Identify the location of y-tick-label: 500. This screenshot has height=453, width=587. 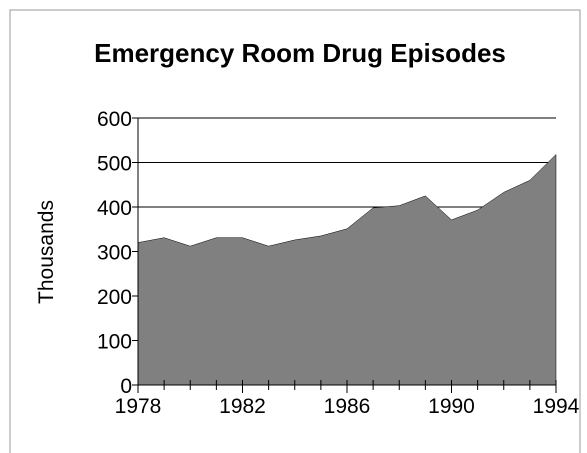
(114, 164).